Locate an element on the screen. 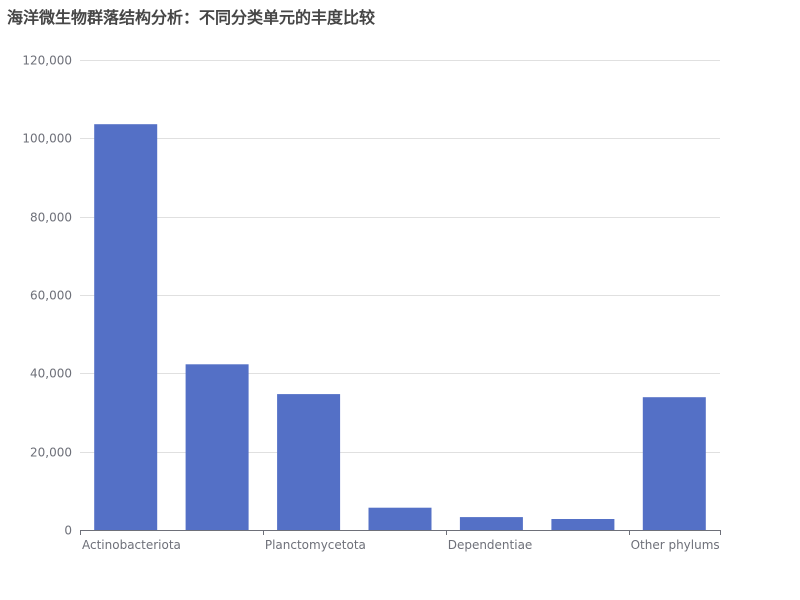 This screenshot has width=800, height=600. y-tick-label: 100,000 is located at coordinates (47, 139).